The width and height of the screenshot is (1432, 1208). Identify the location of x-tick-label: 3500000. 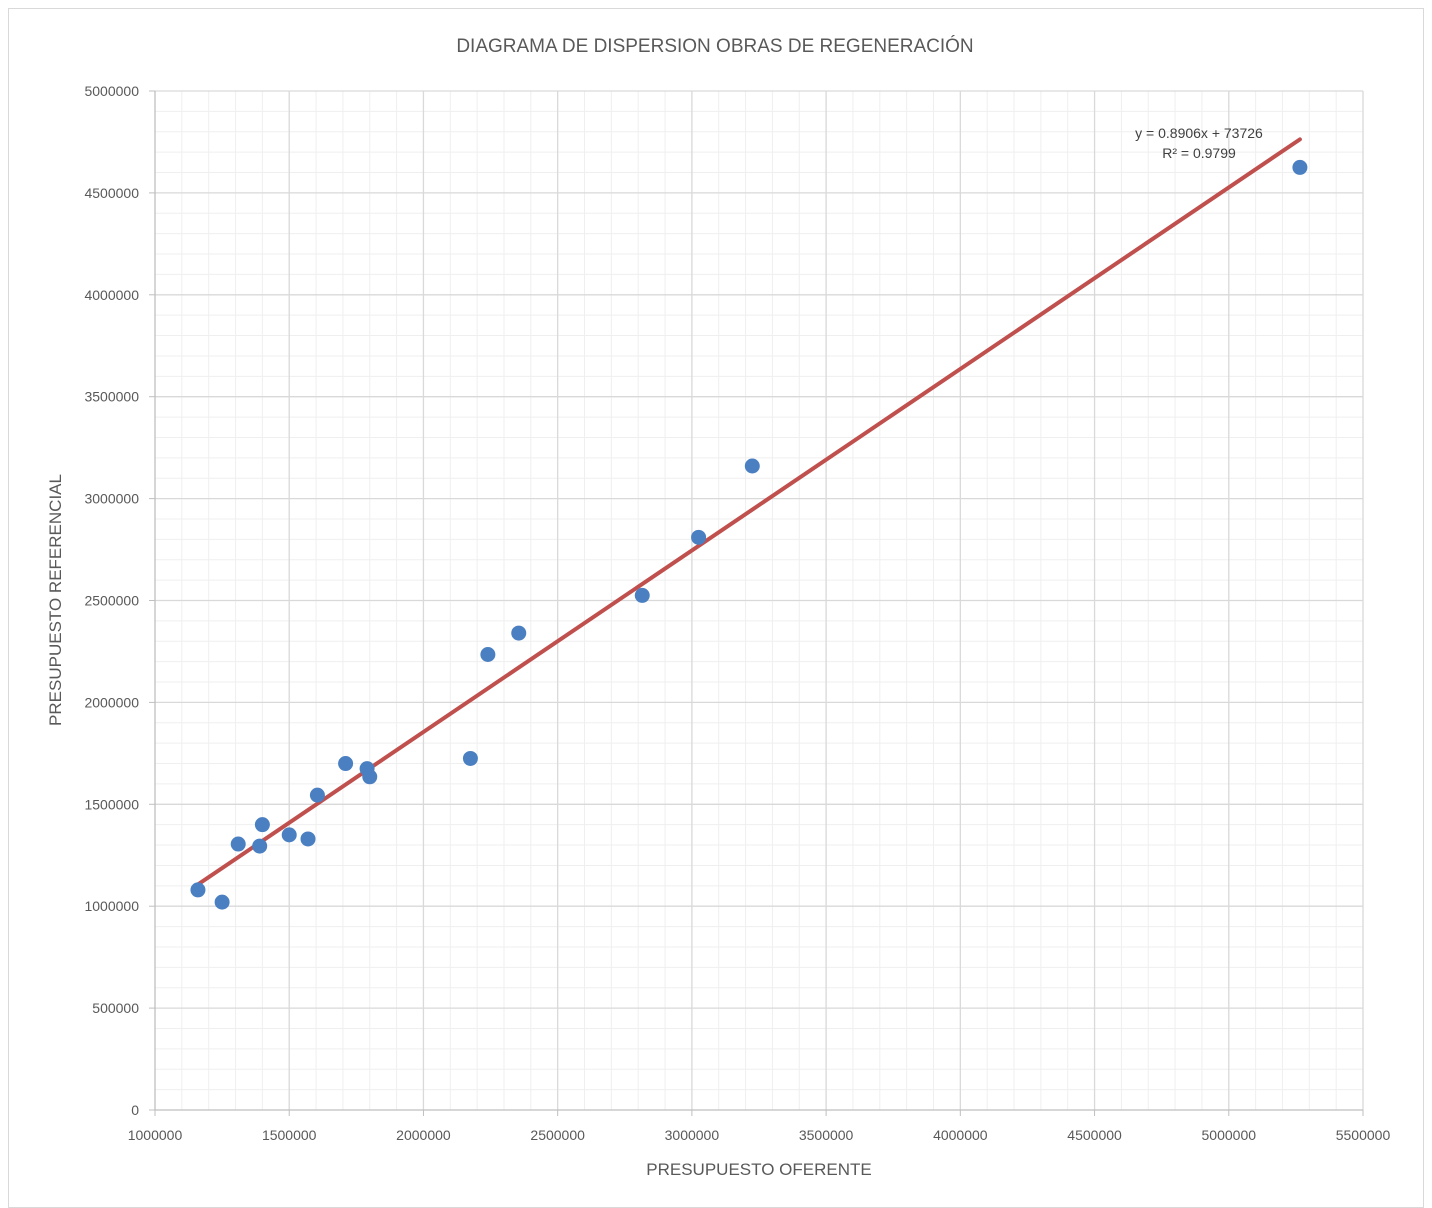
(826, 1135).